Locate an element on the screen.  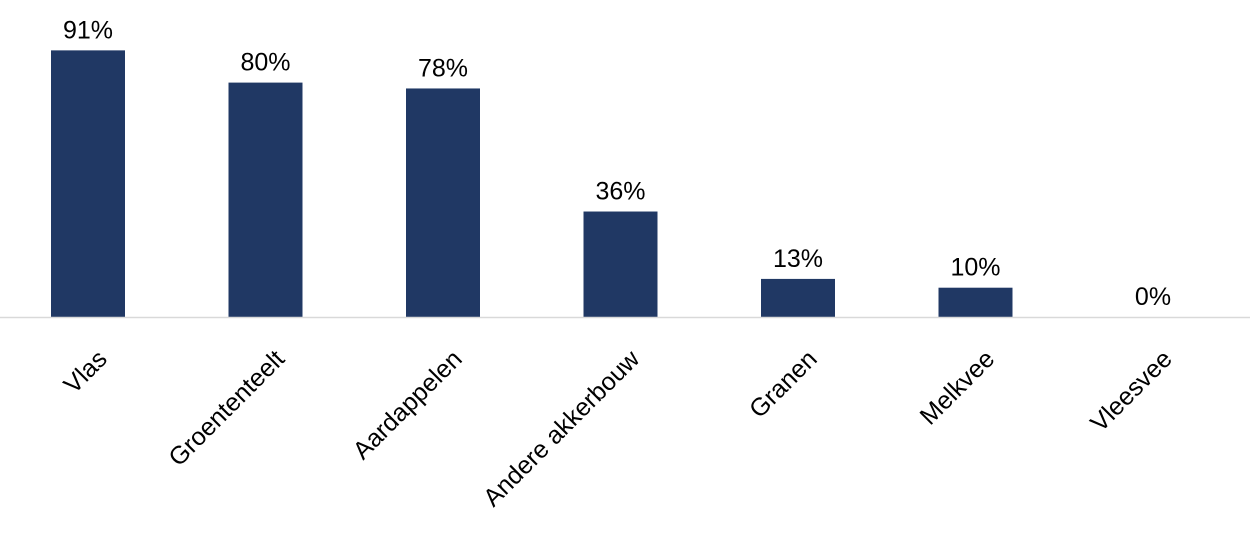
value-label: 78% is located at coordinates (443, 68).